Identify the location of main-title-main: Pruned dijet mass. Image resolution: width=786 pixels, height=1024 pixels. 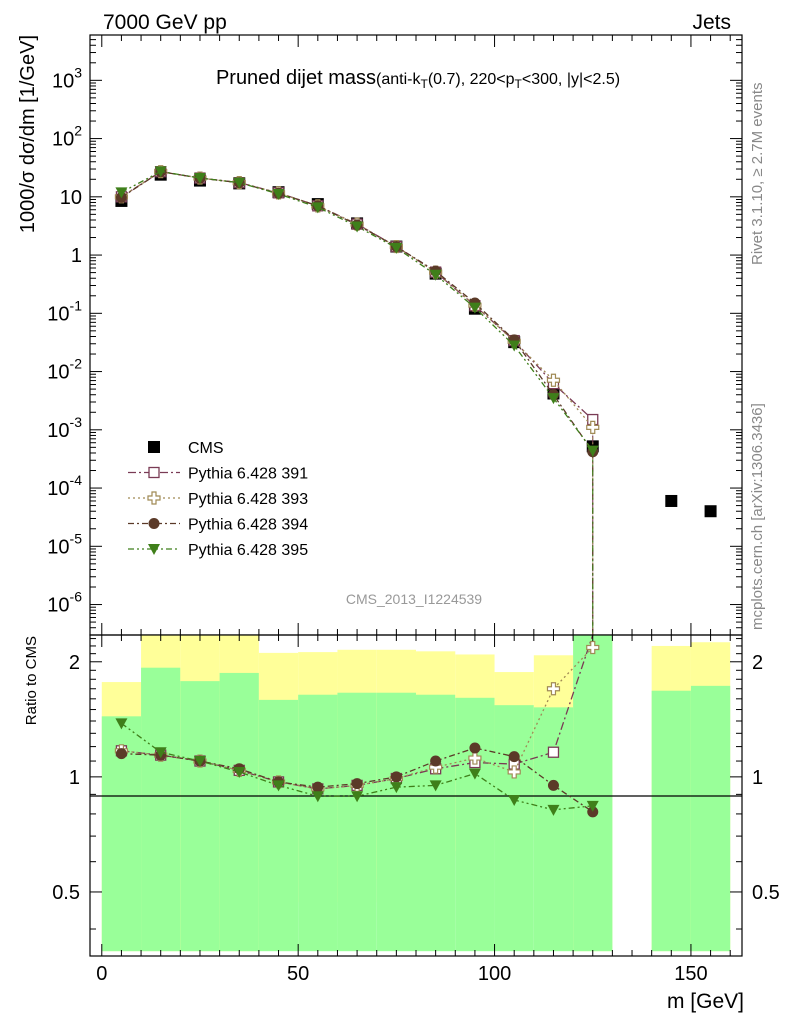
(296, 78).